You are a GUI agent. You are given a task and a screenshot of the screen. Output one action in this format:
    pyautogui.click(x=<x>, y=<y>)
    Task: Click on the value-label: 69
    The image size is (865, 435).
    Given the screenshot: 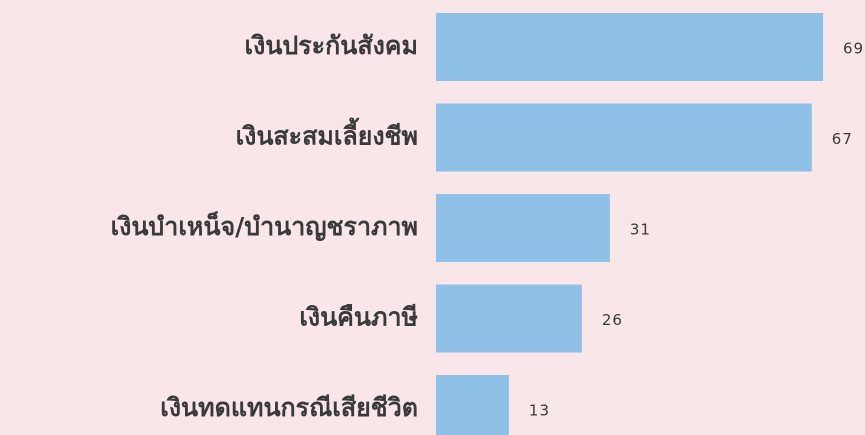 What is the action you would take?
    pyautogui.click(x=853, y=49)
    